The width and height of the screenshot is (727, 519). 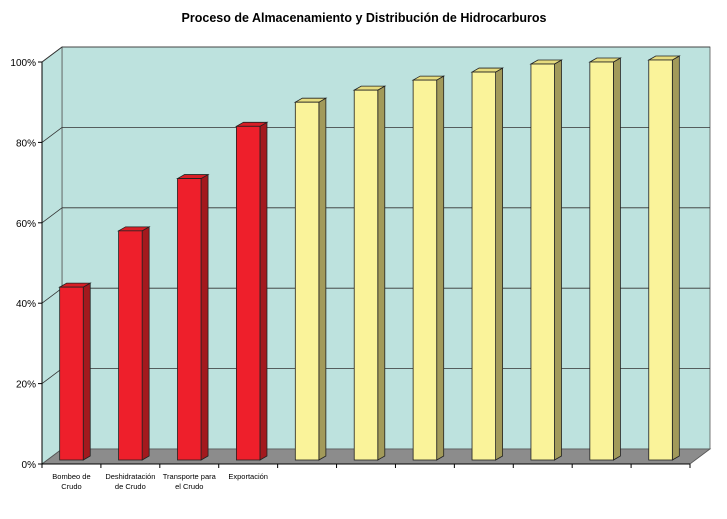 I want to click on x-tick-label: el Crudo, so click(x=189, y=486).